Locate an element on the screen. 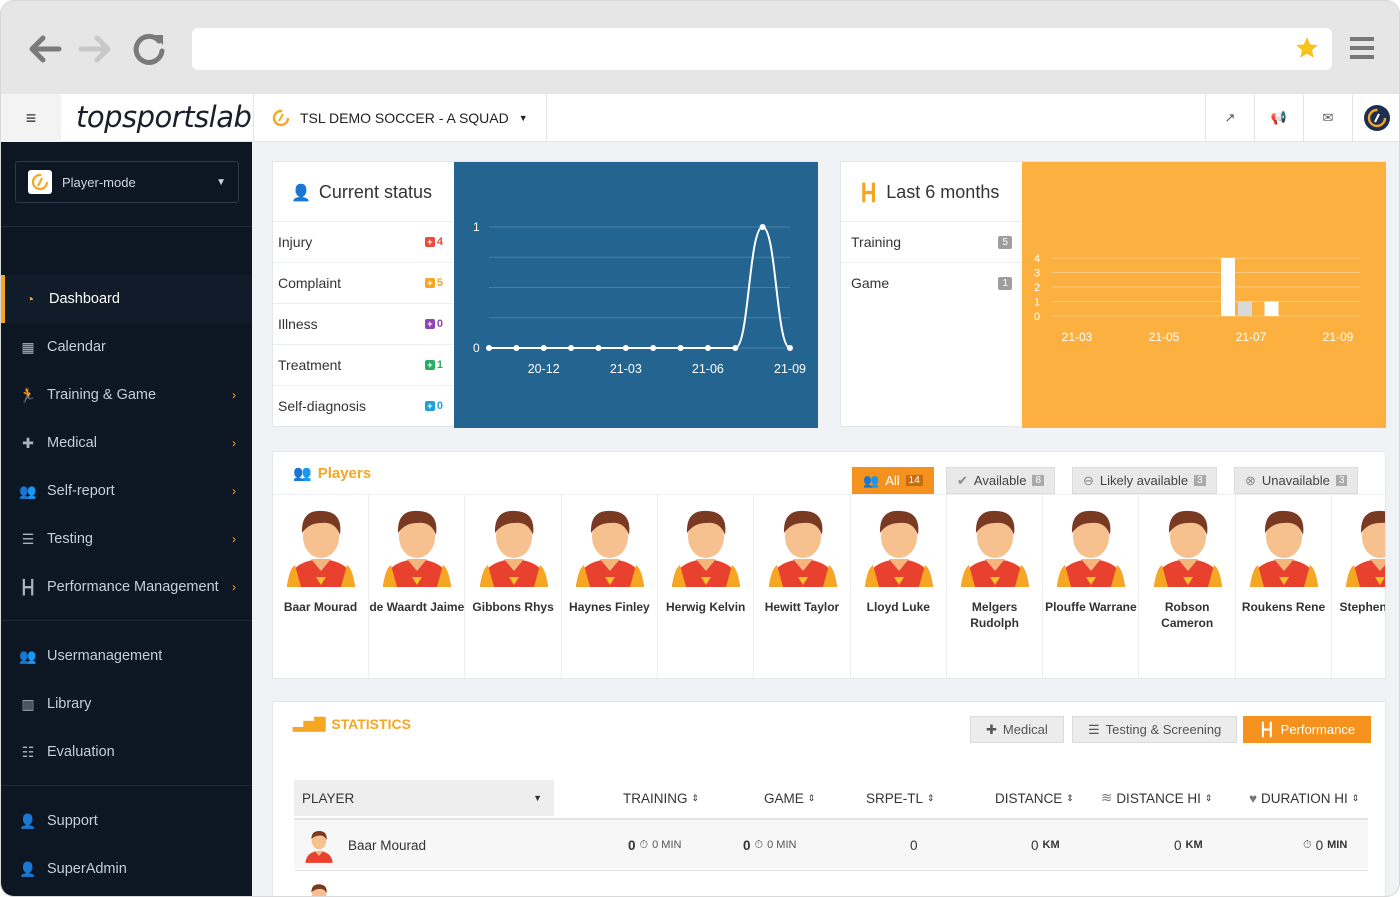 This screenshot has width=1400, height=897. sort-icon: ⇕ is located at coordinates (1355, 797).